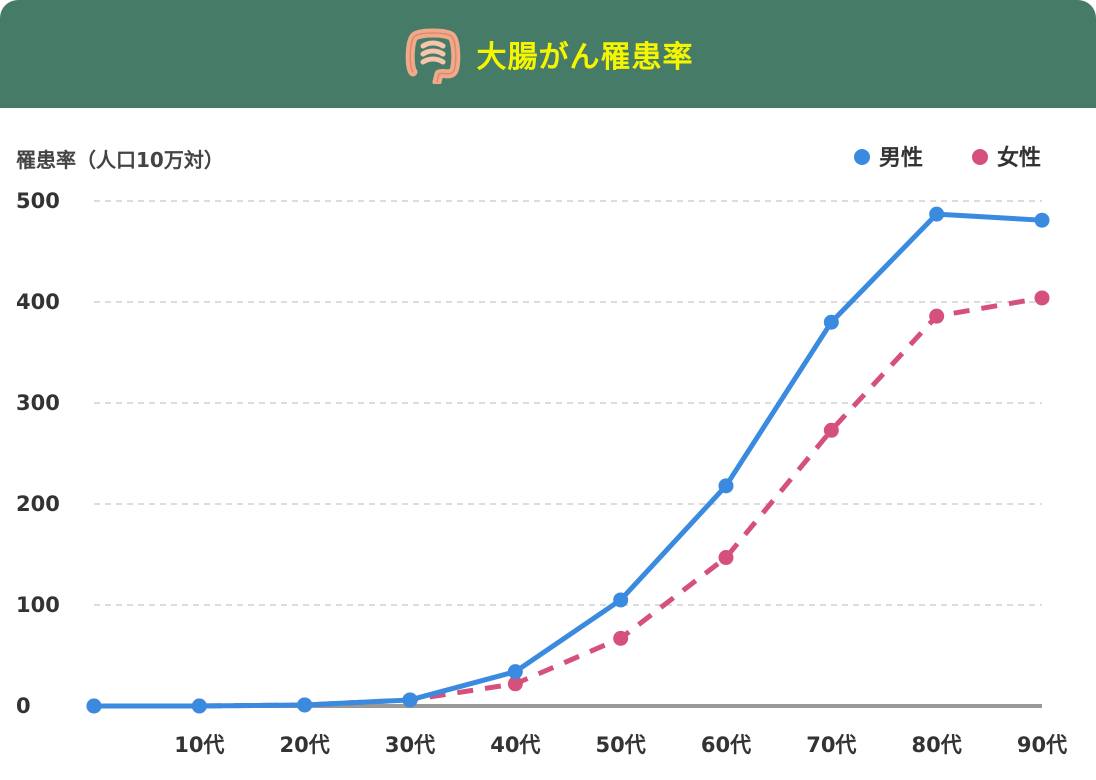 The image size is (1096, 780). Describe the element at coordinates (831, 745) in the screenshot. I see `x-tick-label: 70代` at that location.